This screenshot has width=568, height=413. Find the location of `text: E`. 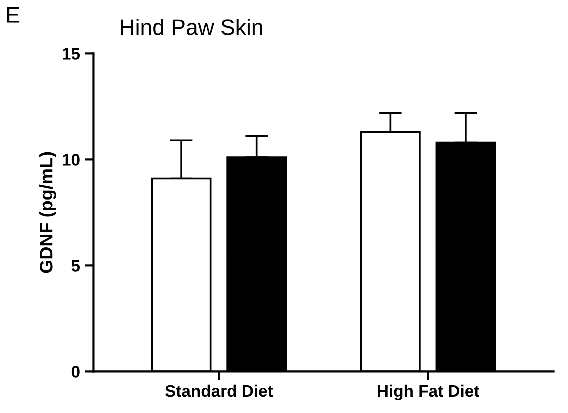

text: E is located at coordinates (14, 15).